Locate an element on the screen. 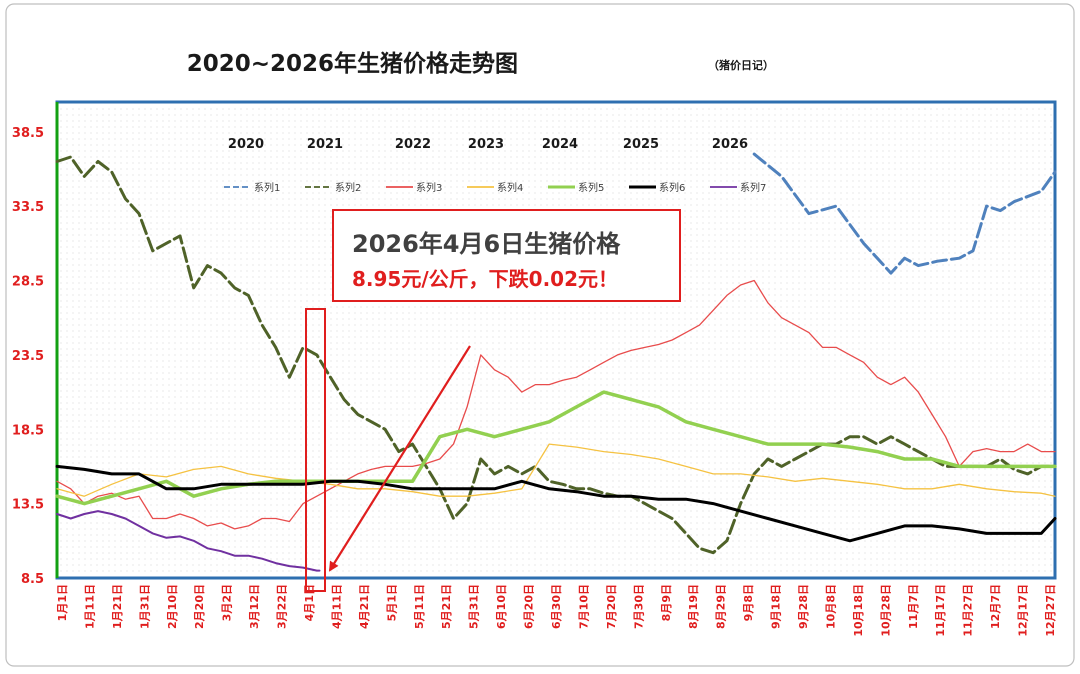 The height and width of the screenshot is (674, 1080). x-tick-label: 12月17日 is located at coordinates (1023, 610).